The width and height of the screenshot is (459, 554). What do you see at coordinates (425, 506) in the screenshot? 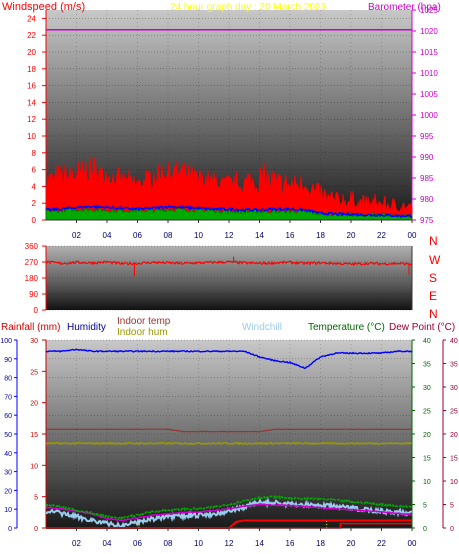
I see `temperature-tick-label: 5` at bounding box center [425, 506].